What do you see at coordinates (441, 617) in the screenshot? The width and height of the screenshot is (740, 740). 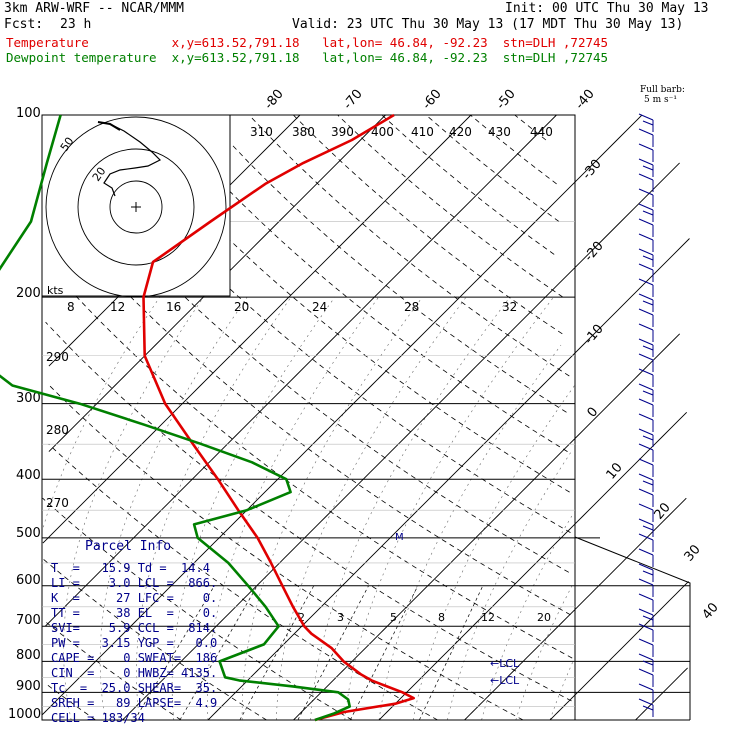 I see `mixing-ratio-label: 8` at bounding box center [441, 617].